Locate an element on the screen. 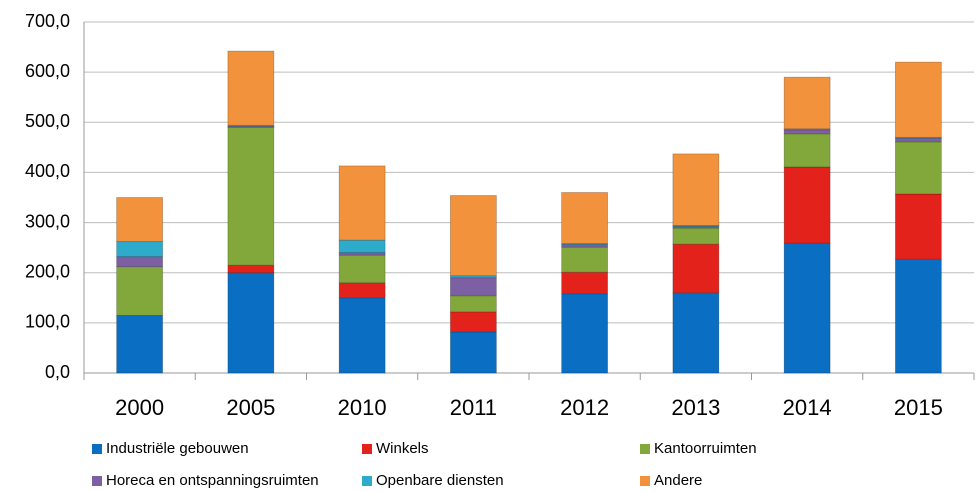 Image resolution: width=978 pixels, height=491 pixels. y-tick-label: 200,0 is located at coordinates (47, 271).